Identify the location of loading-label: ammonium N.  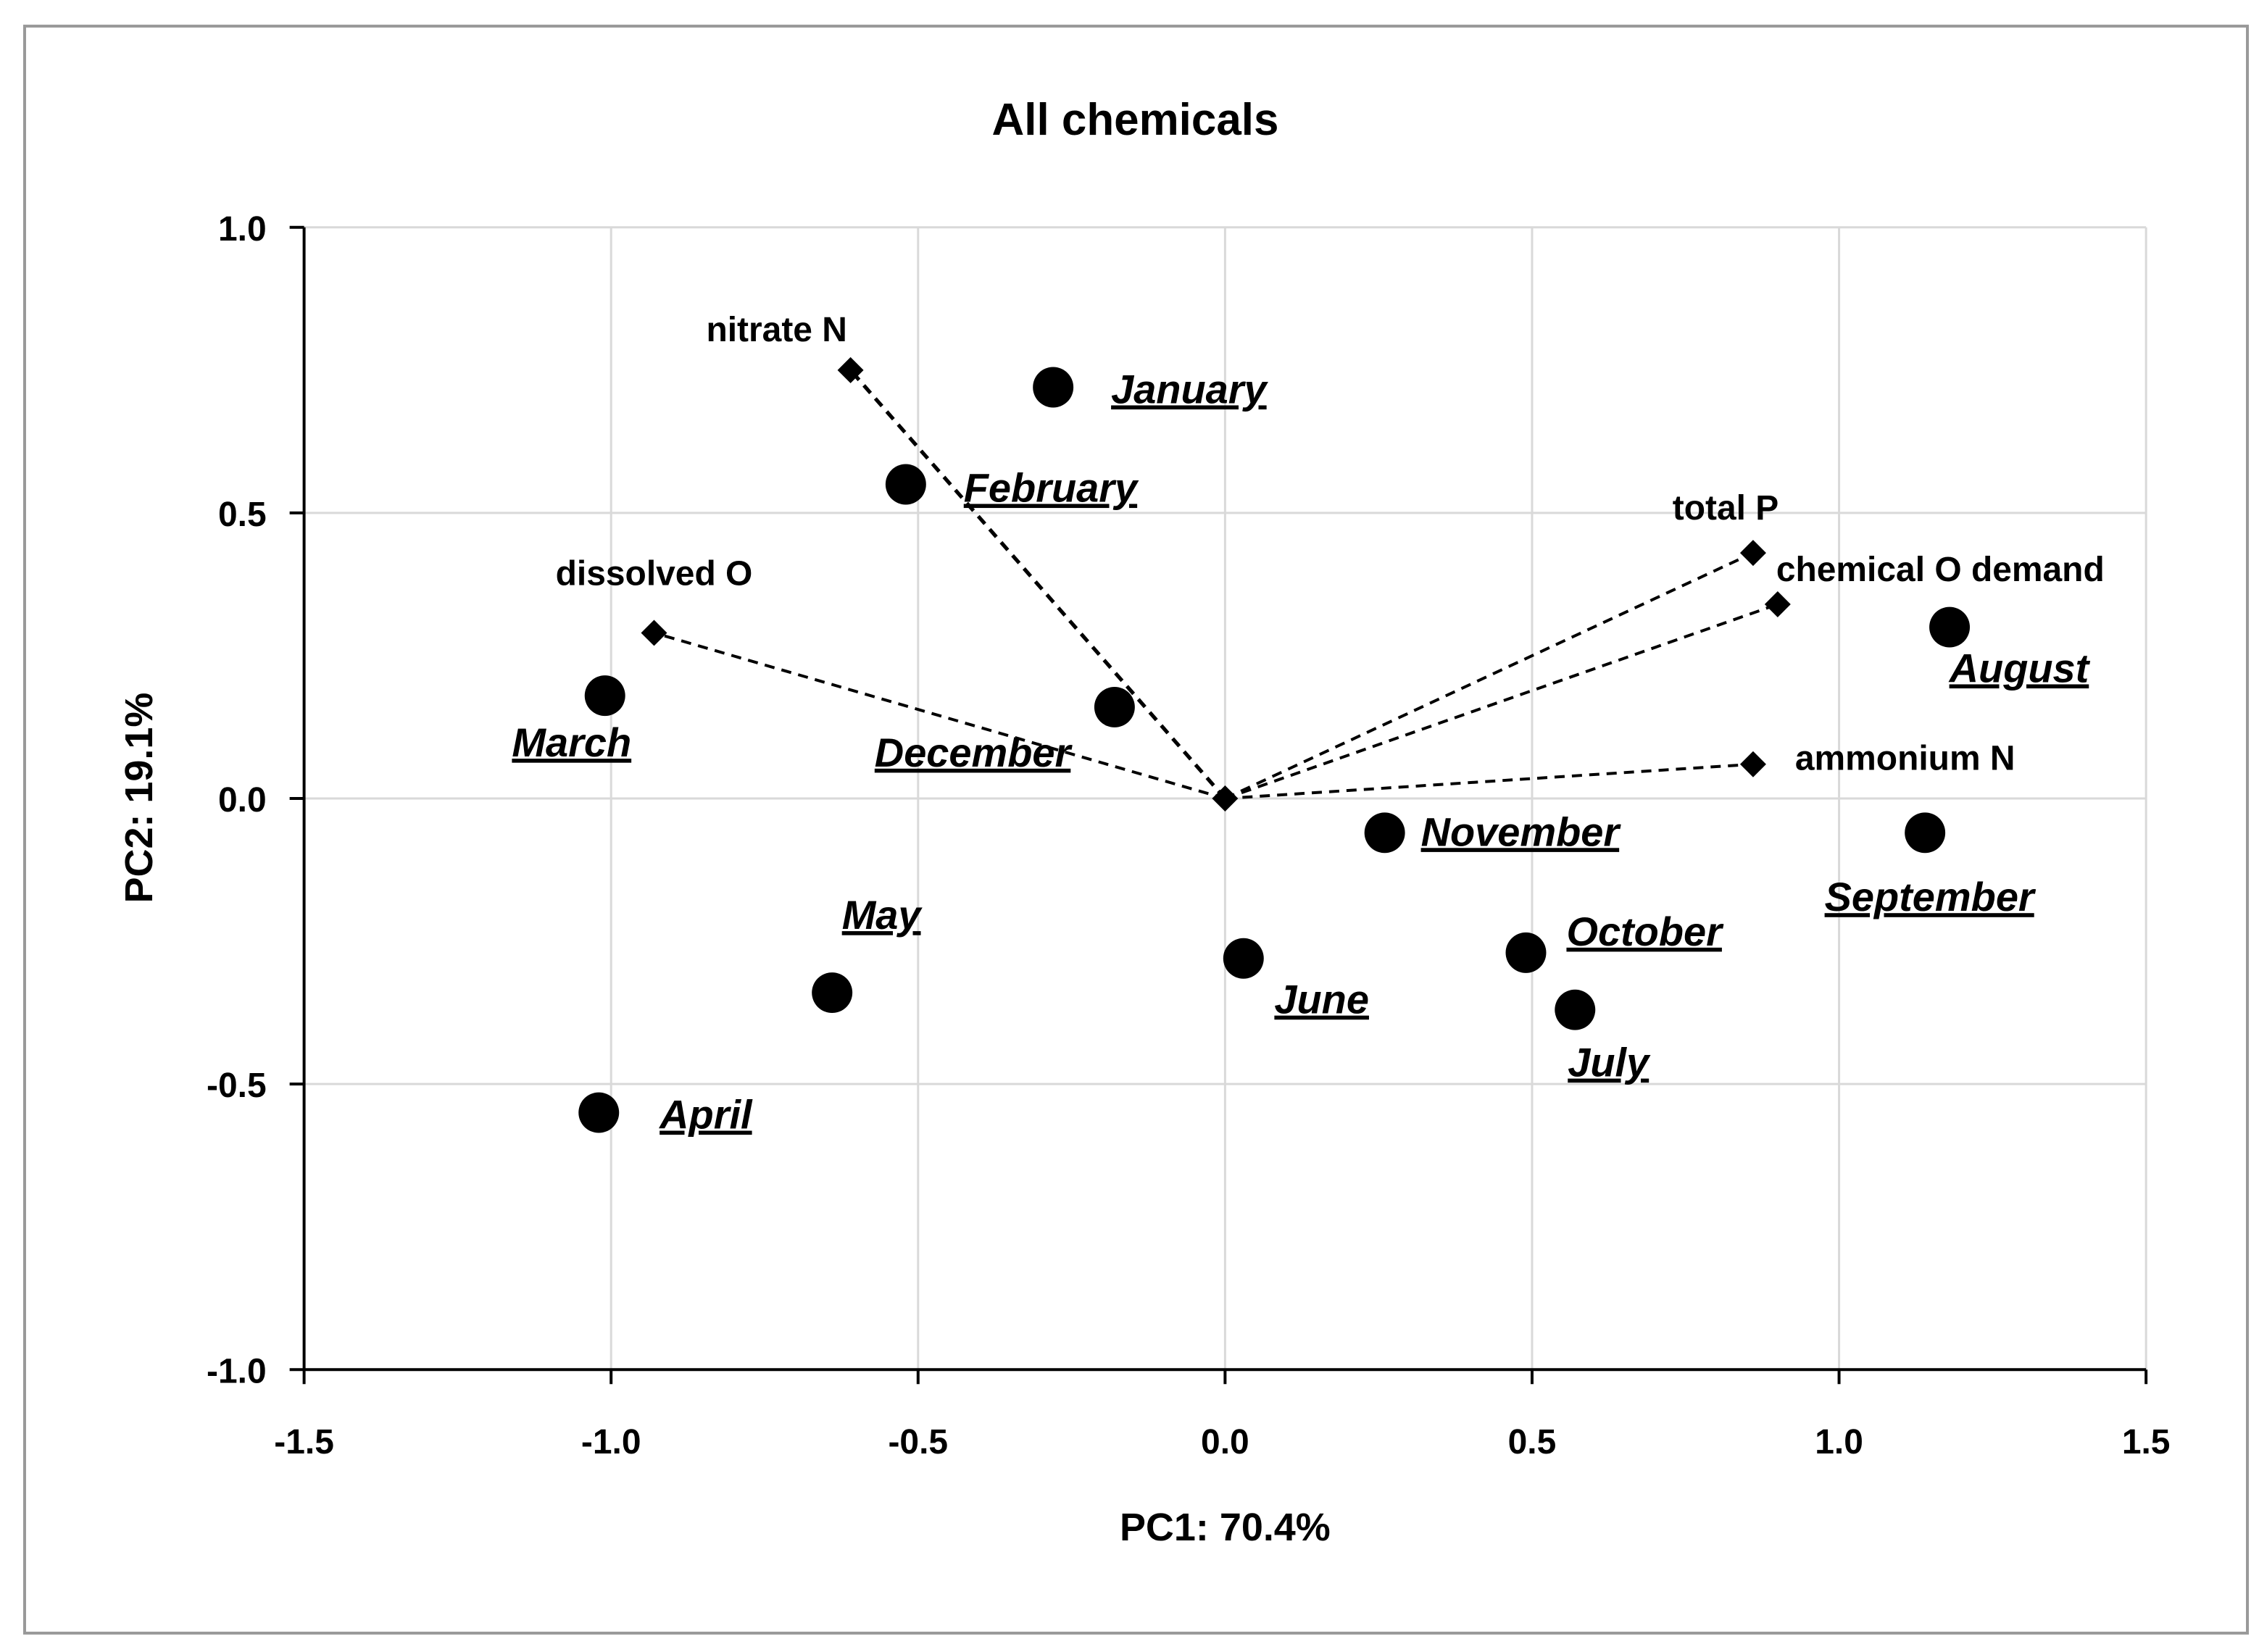
(1905, 759).